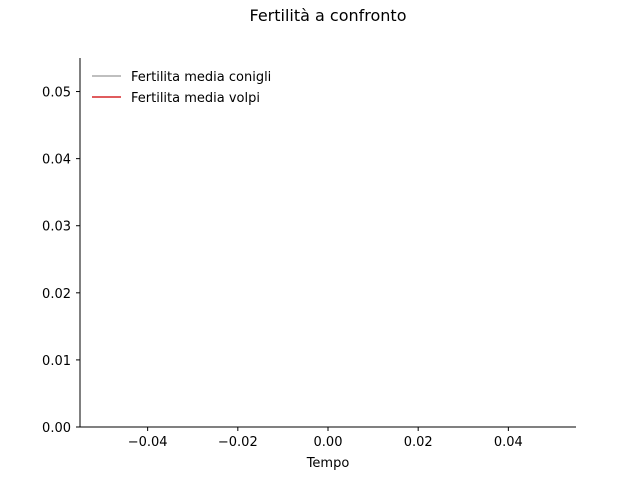 Image resolution: width=640 pixels, height=480 pixels. Describe the element at coordinates (56, 160) in the screenshot. I see `y-tick-label: 0.04` at that location.